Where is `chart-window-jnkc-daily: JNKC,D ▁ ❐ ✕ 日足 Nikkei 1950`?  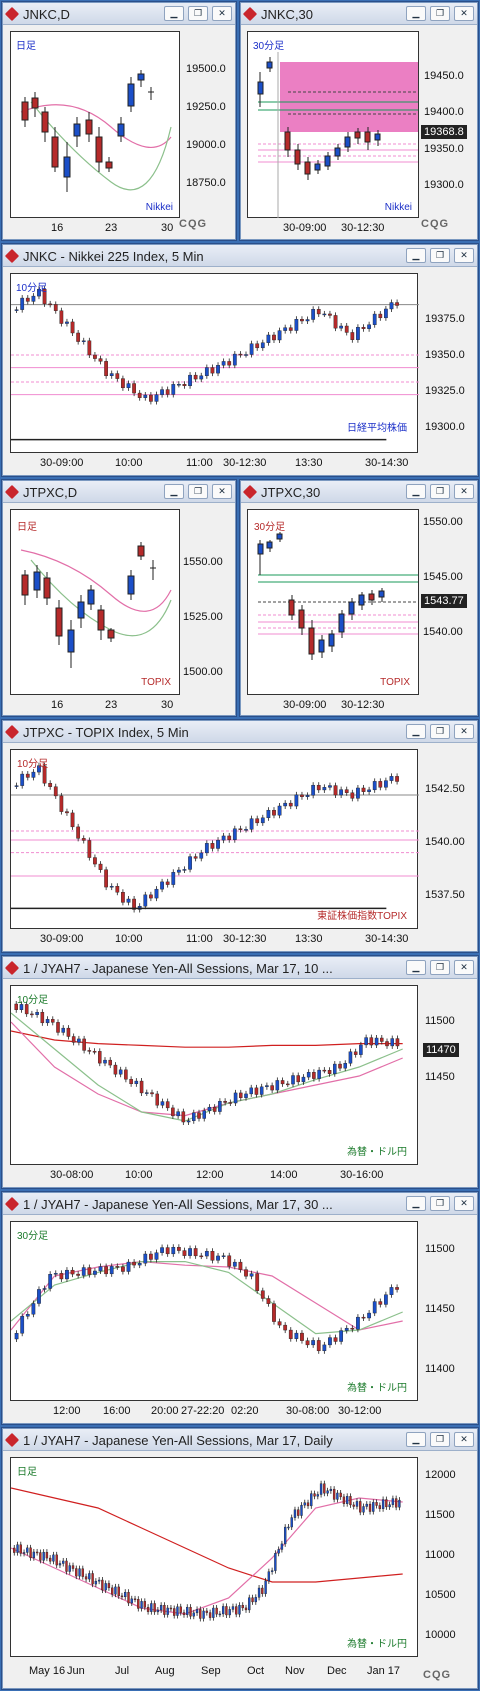
chart-window-jnkc-daily: JNKC,D ▁ ❐ ✕ 日足 Nikkei 1950 is located at coordinates (119, 121).